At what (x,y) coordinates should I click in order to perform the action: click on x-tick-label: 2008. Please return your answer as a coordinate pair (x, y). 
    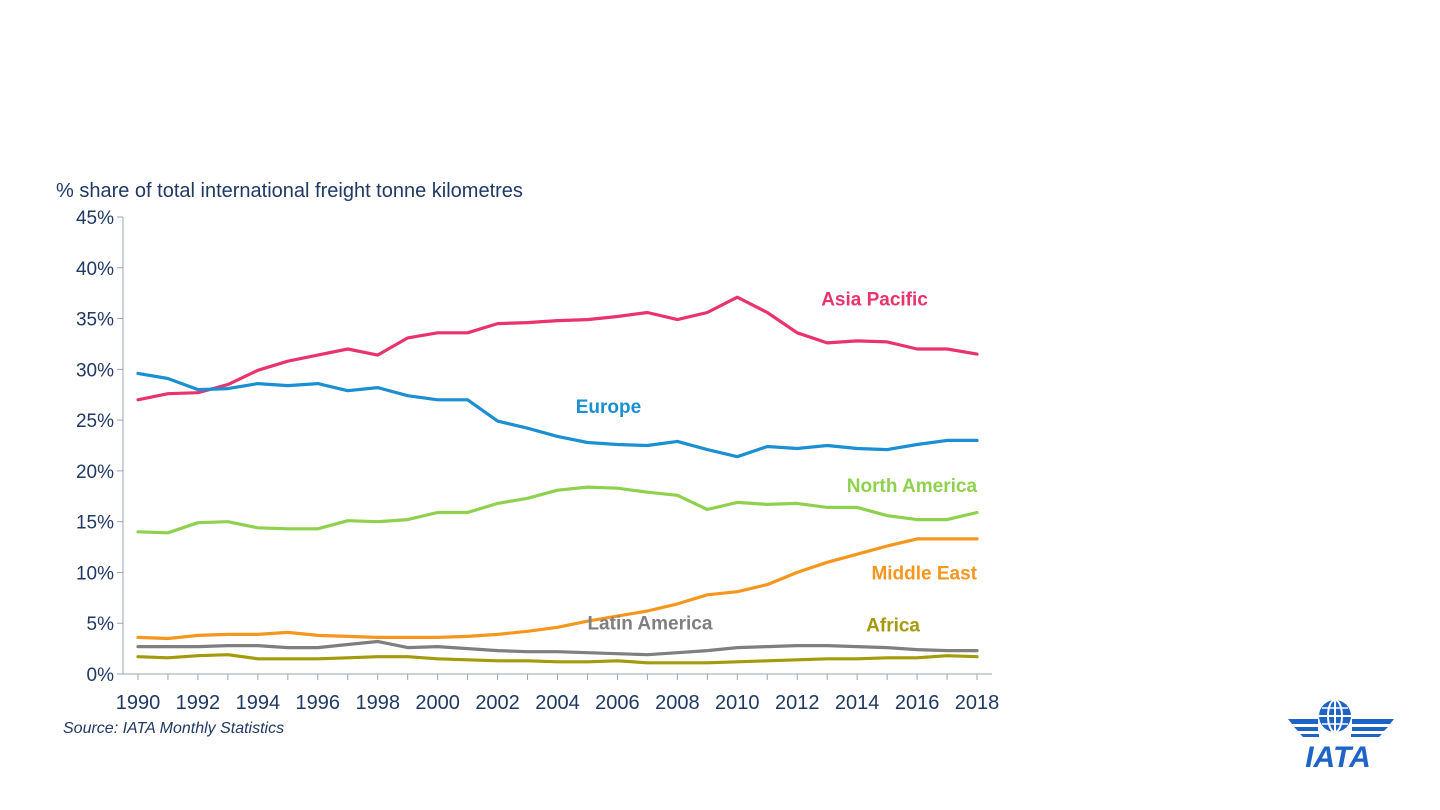
    Looking at the image, I should click on (677, 703).